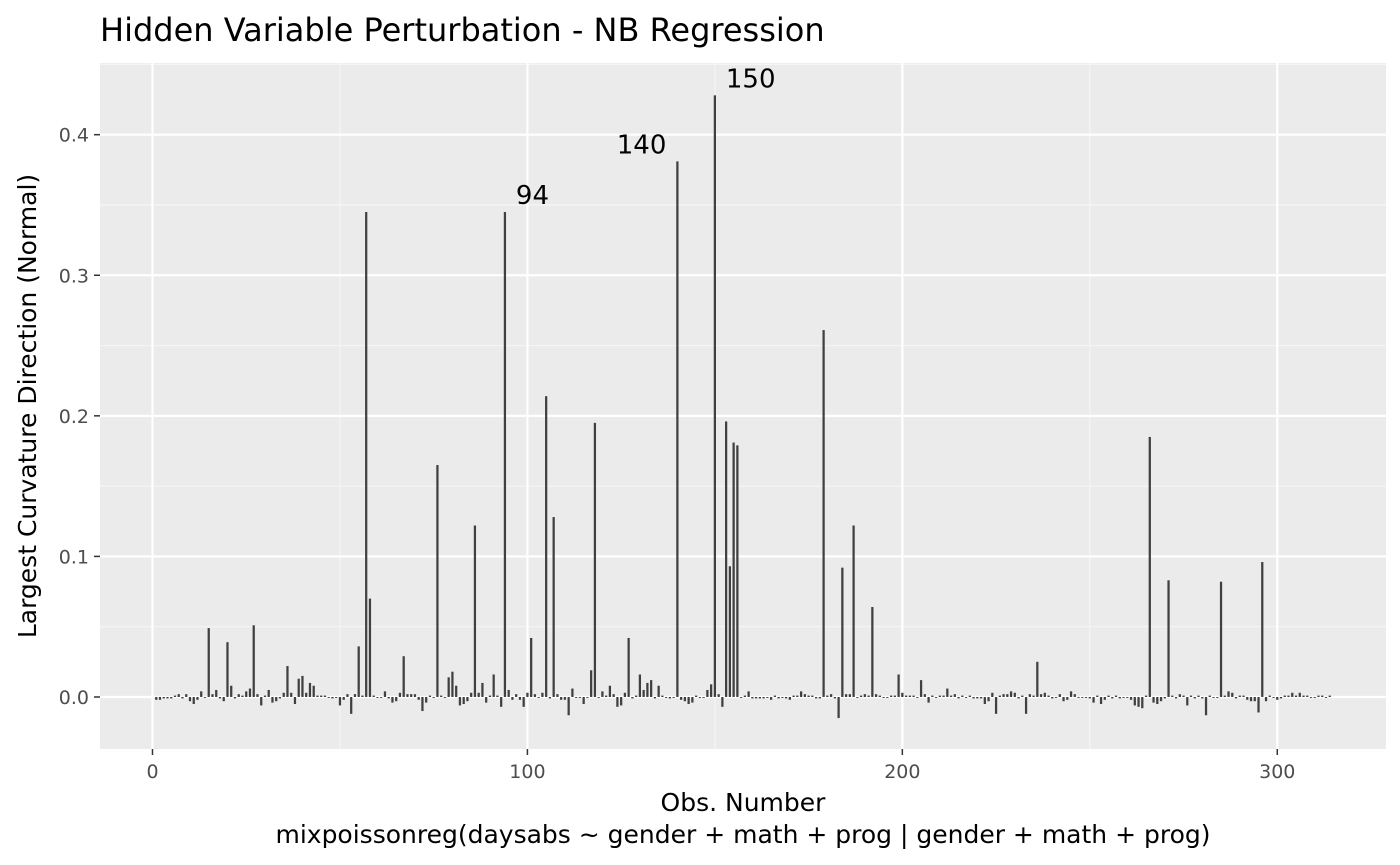 This screenshot has height=865, width=1400. Describe the element at coordinates (152, 772) in the screenshot. I see `x-tick-label: 0` at that location.